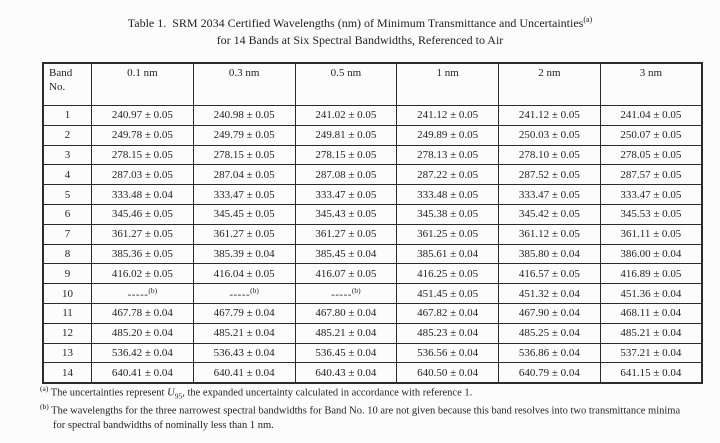  What do you see at coordinates (244, 274) in the screenshot?
I see `wavelength-value-cell: 416.04 ± 0.05` at bounding box center [244, 274].